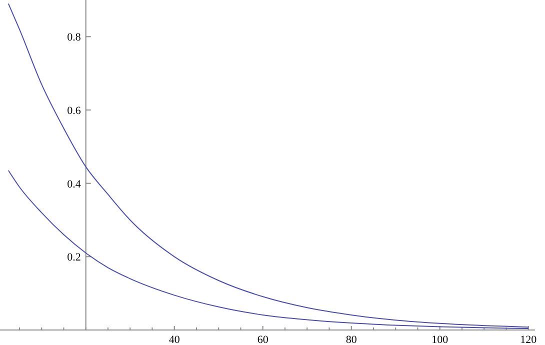  What do you see at coordinates (263, 339) in the screenshot?
I see `x-tick-label: 60` at bounding box center [263, 339].